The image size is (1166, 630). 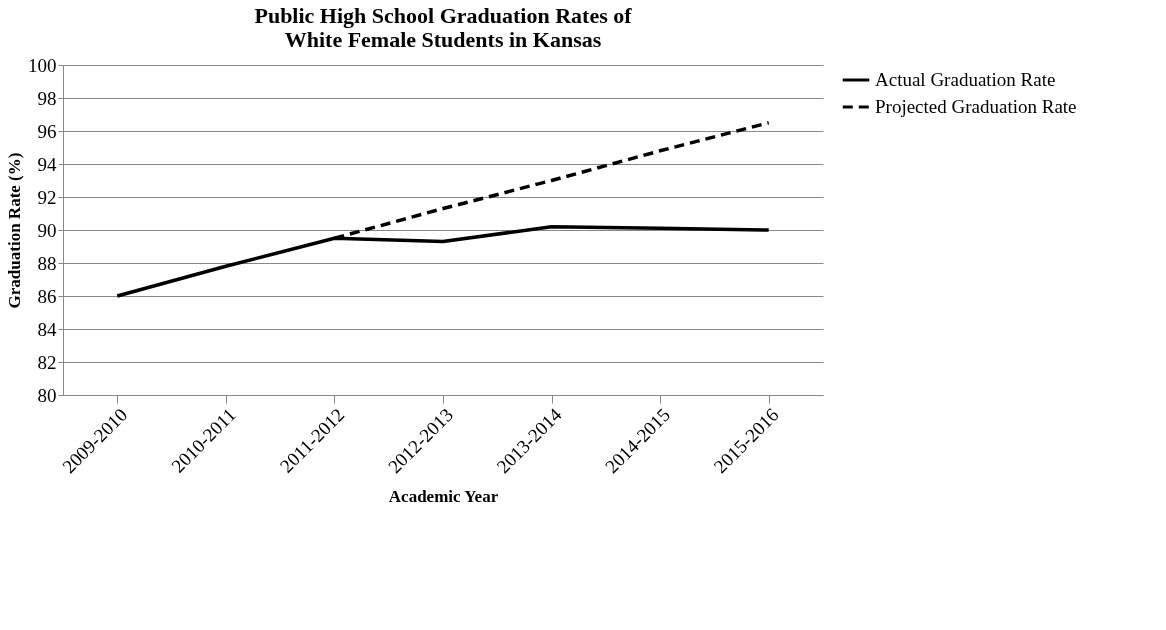 I want to click on y-axis-title: Graduation Rate (%), so click(x=14, y=230).